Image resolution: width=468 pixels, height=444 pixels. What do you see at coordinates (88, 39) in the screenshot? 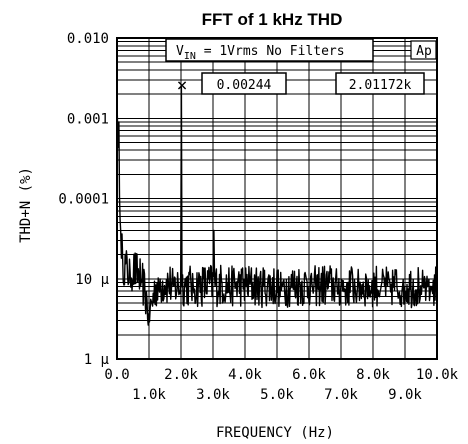
I see `y-tick-label: 0.010` at bounding box center [88, 39].